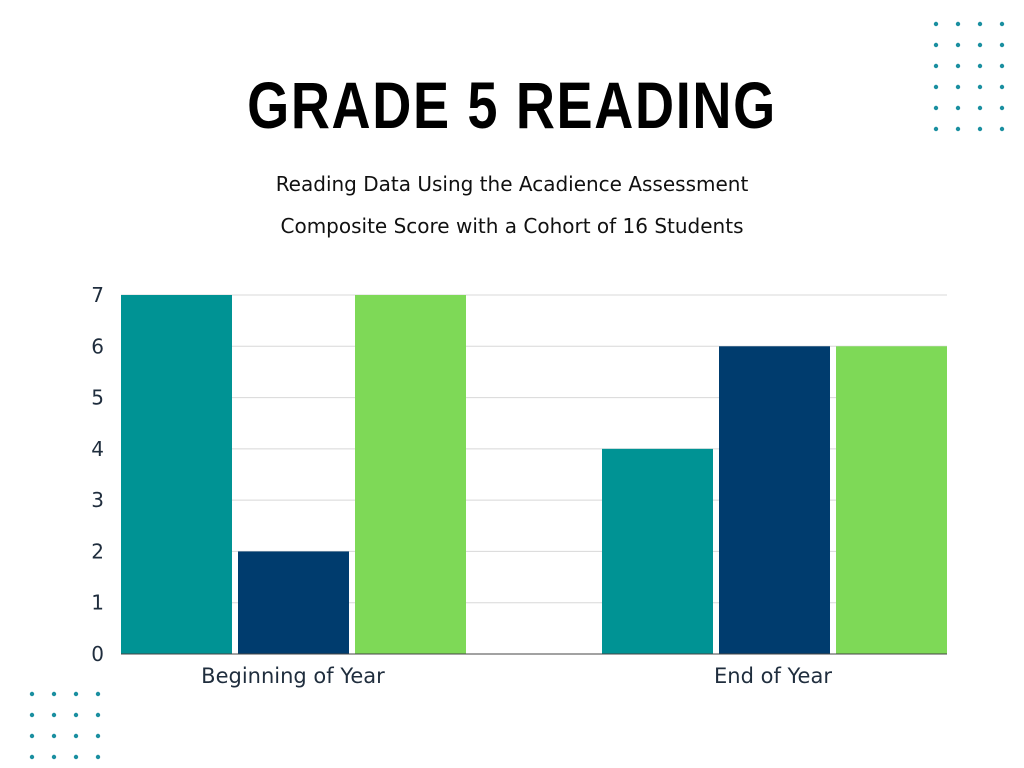 Image resolution: width=1024 pixels, height=768 pixels. I want to click on decorative-dot-grid-top-right, so click(969, 76).